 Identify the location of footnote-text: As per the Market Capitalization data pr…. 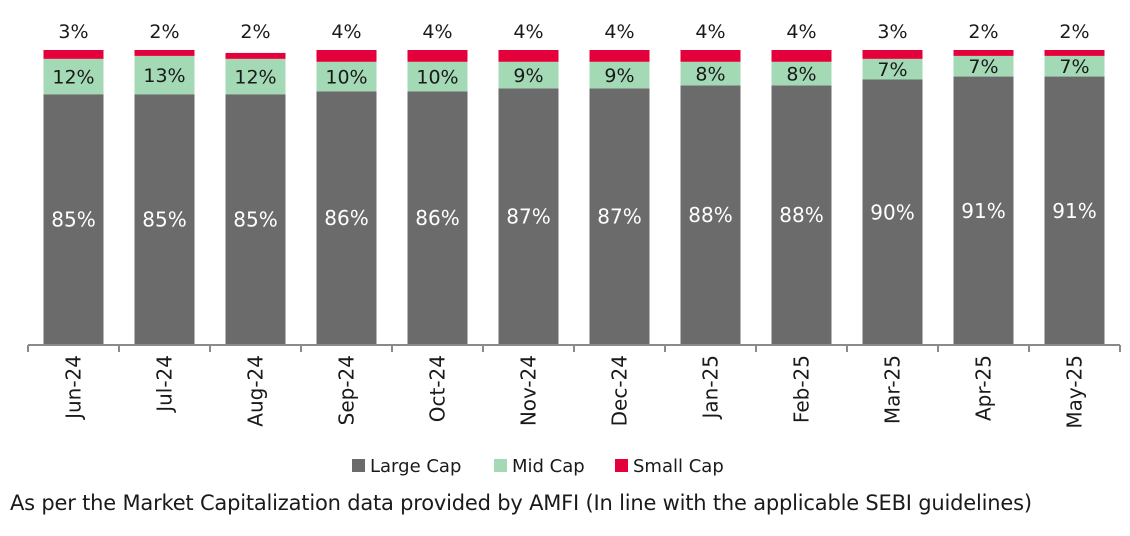
(521, 503).